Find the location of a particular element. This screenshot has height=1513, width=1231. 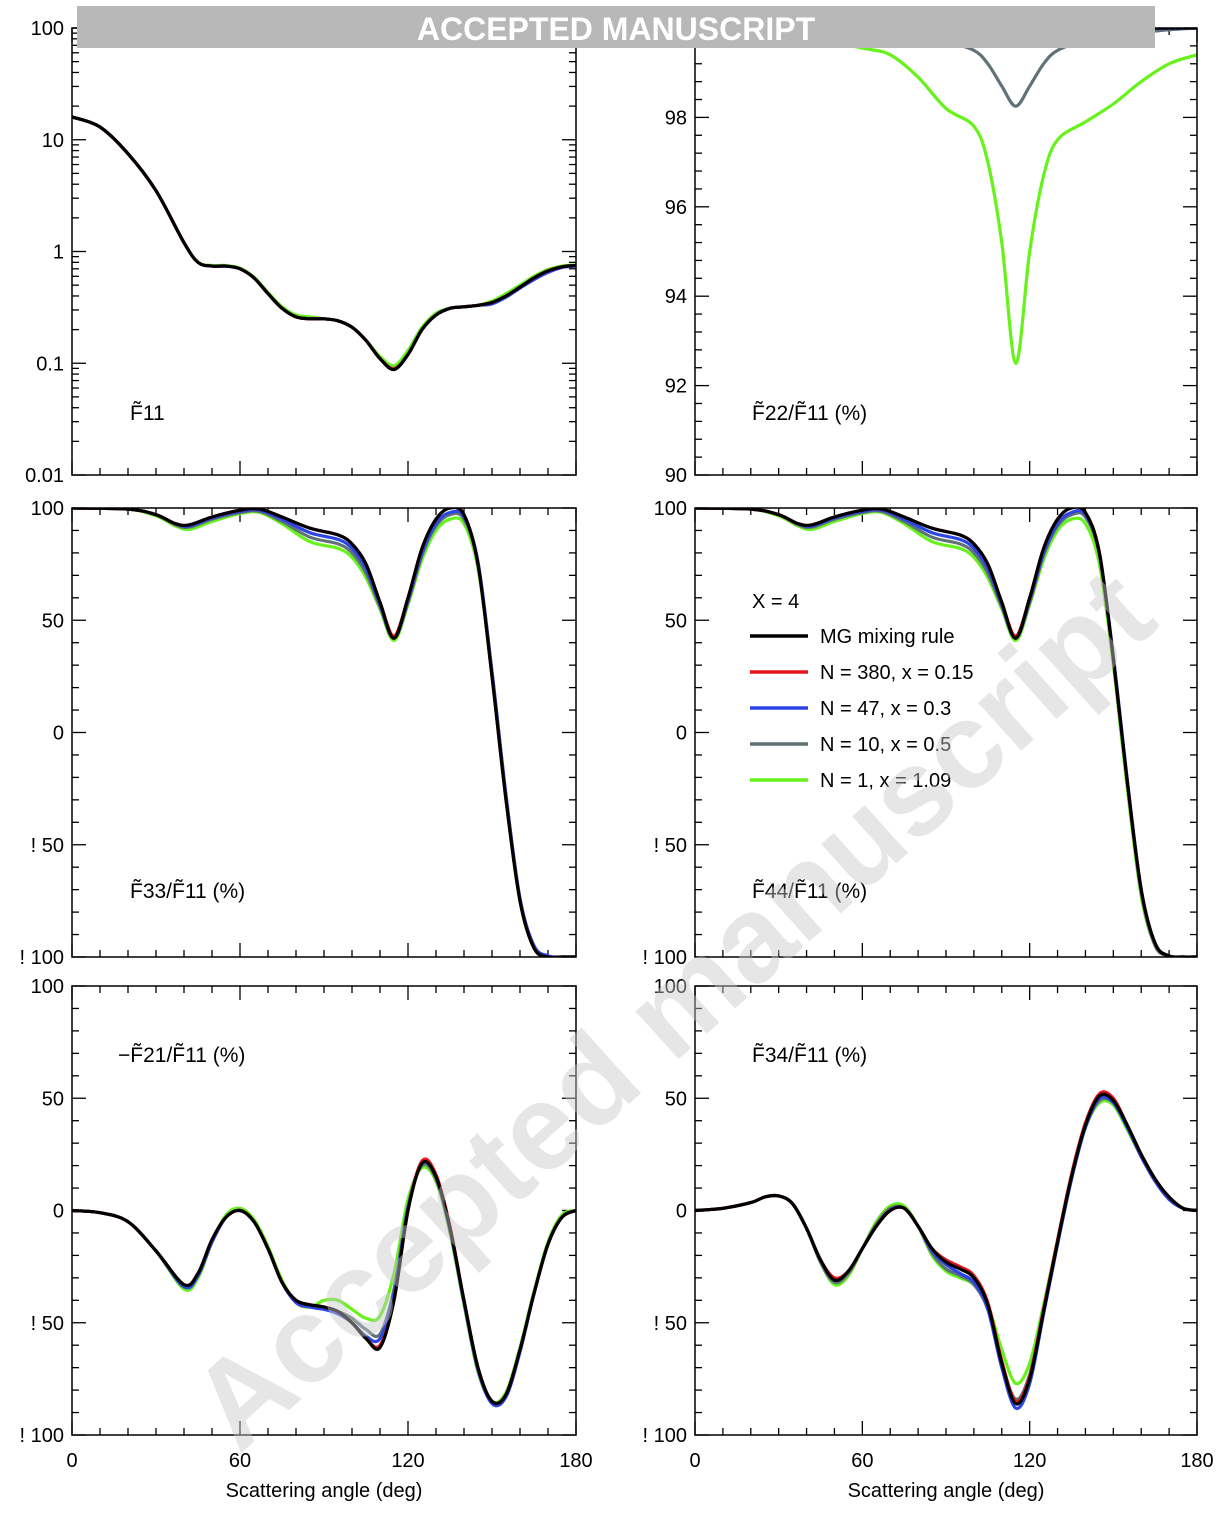

panel-label: F̃33/F̃11 (%) is located at coordinates (187, 891).